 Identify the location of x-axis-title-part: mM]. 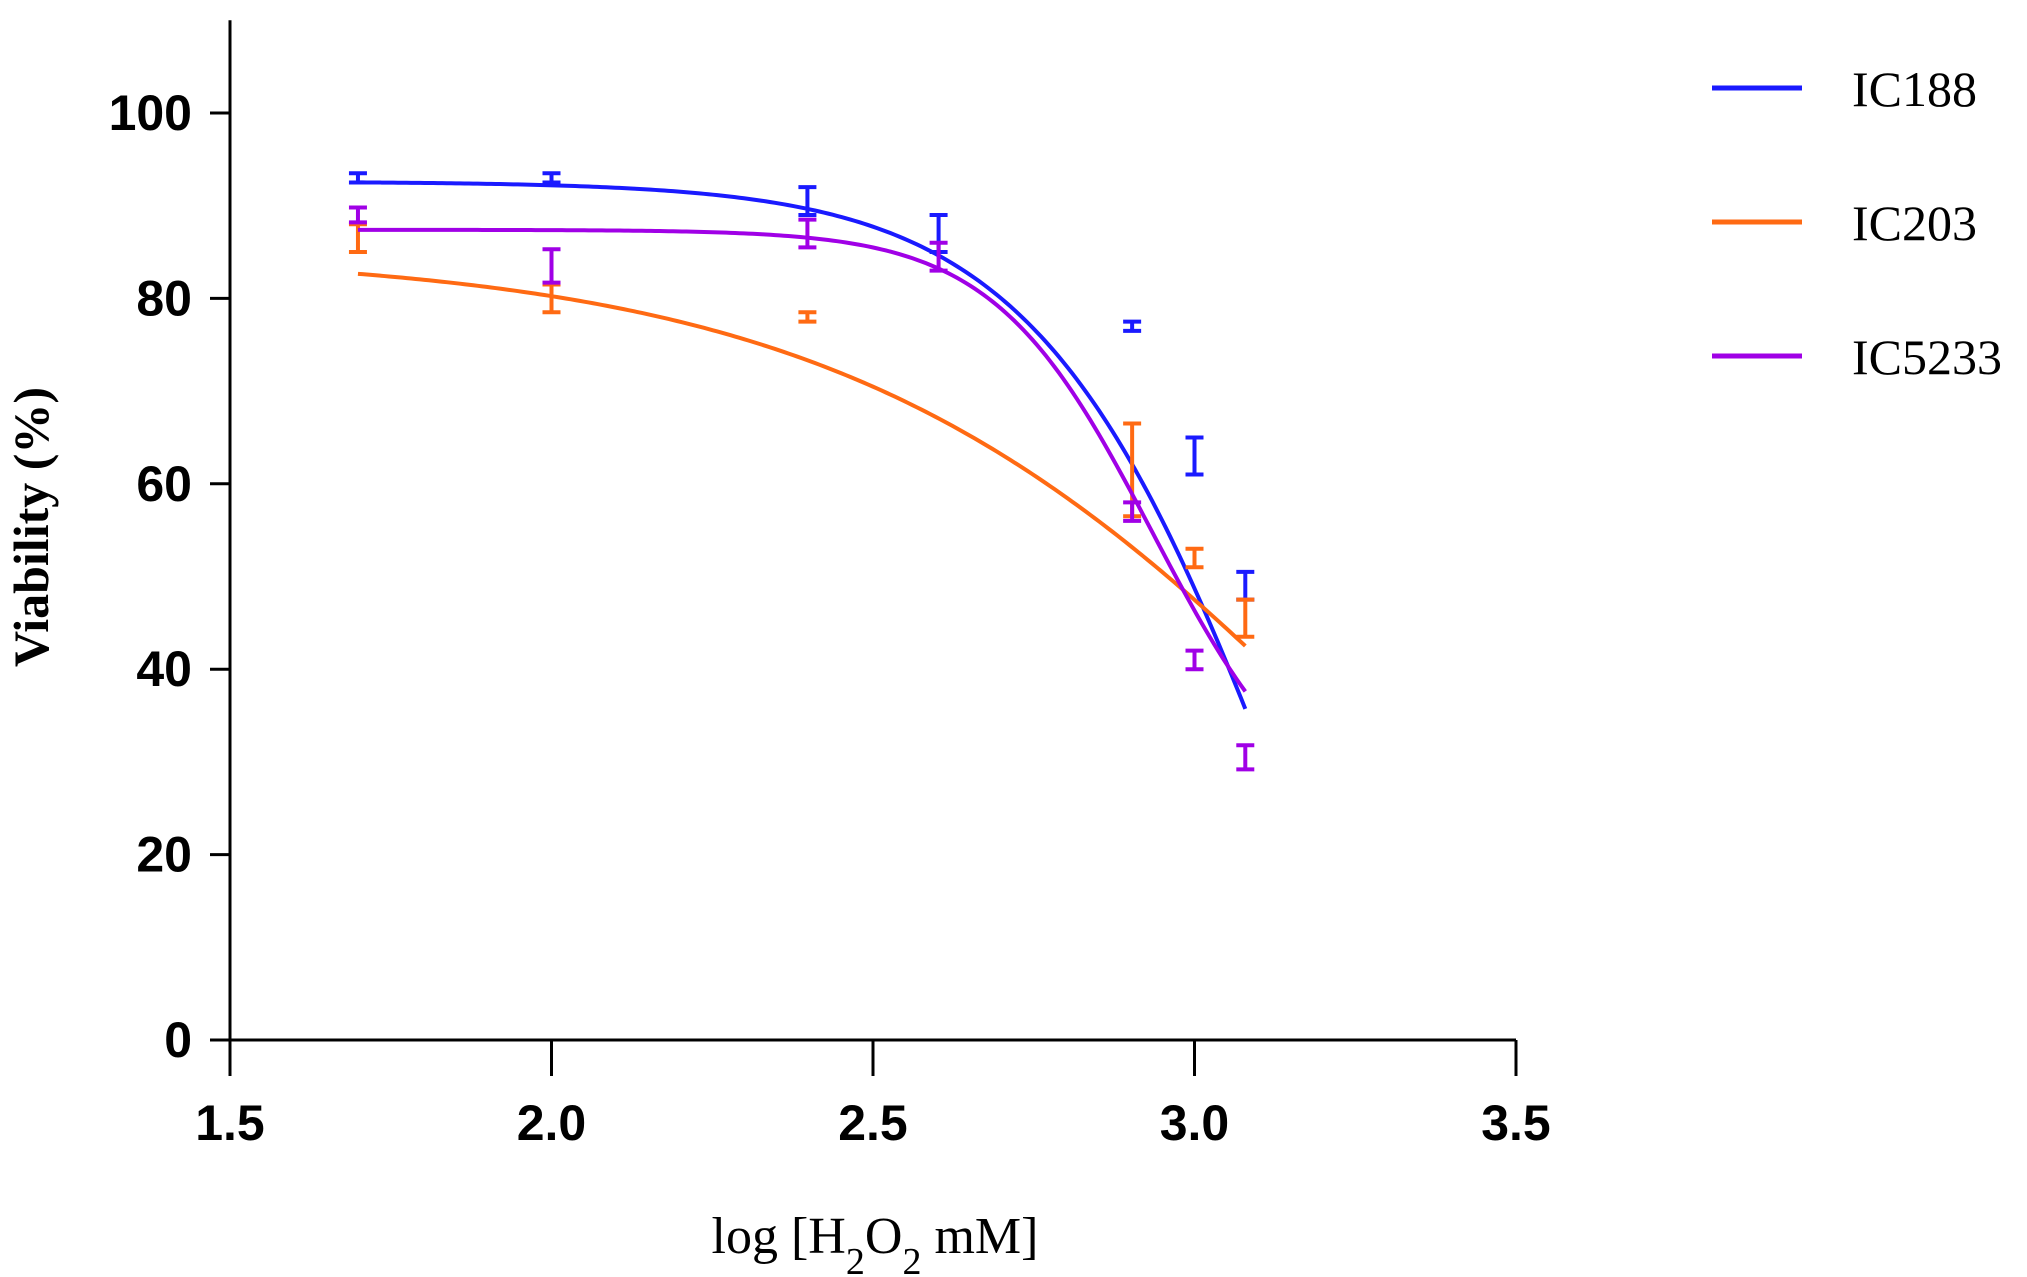
(979, 1236).